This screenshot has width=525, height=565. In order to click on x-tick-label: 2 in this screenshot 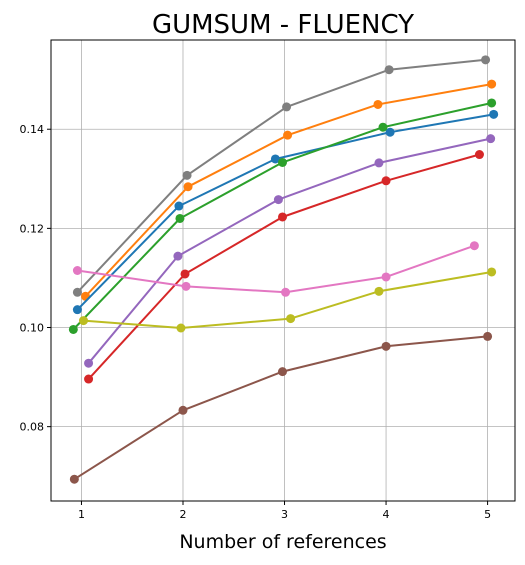, I will do `click(182, 514)`.